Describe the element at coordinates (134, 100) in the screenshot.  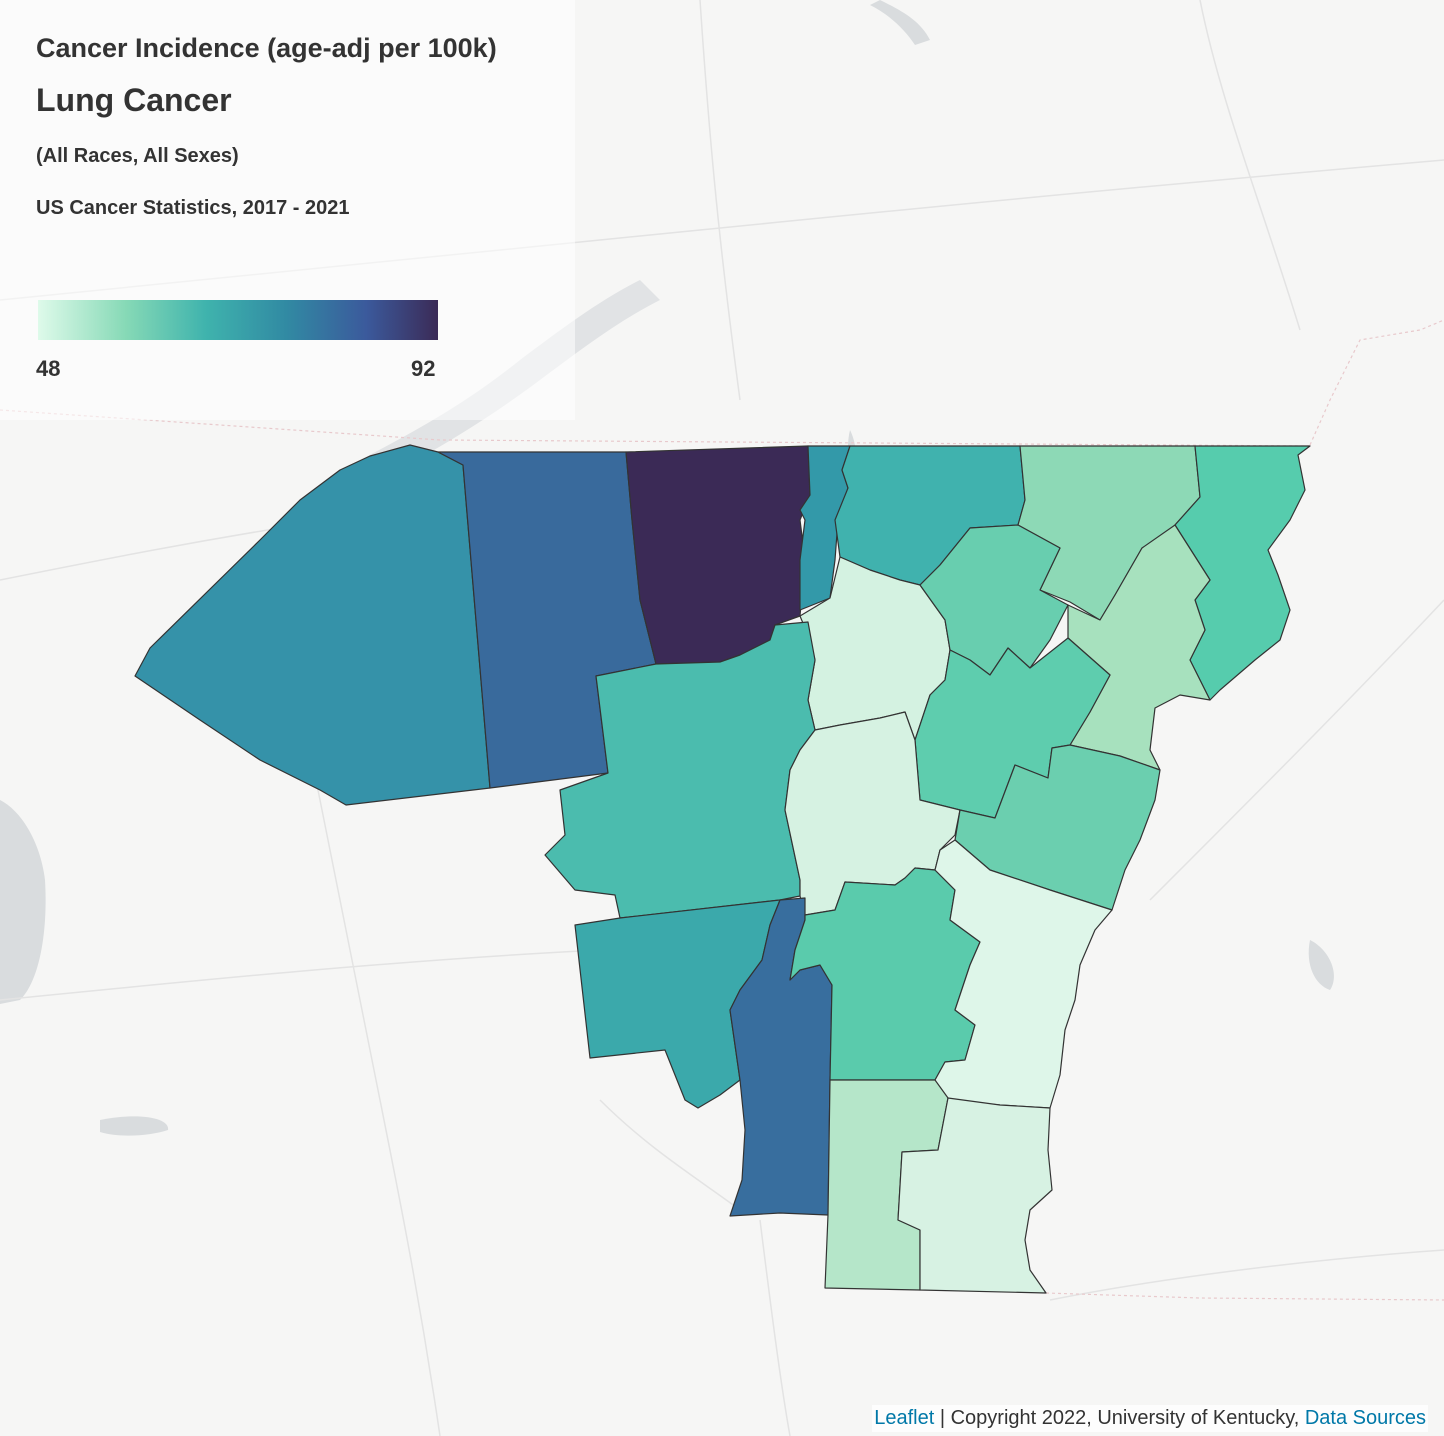
I see `map-subtitle: Lung Cancer` at that location.